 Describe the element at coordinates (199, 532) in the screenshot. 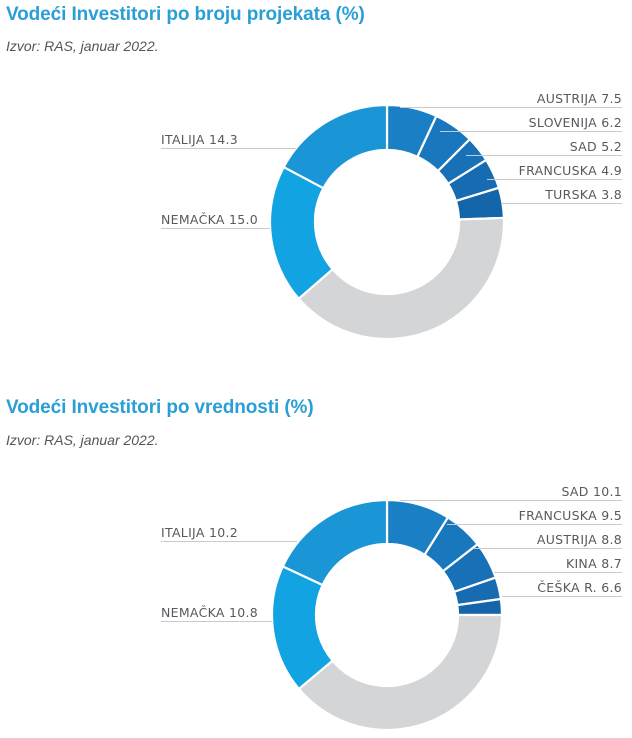

I see `slice-label-italija: ITALIJA 10.2` at that location.